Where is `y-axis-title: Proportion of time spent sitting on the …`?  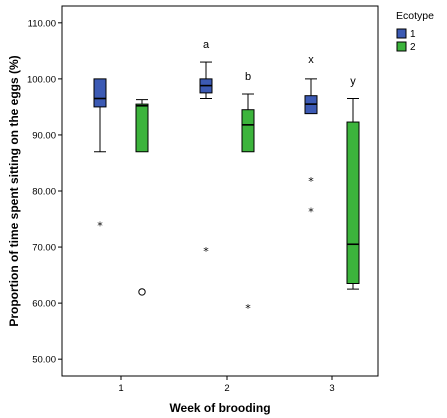
y-axis-title: Proportion of time spent sitting on the … is located at coordinates (14, 190).